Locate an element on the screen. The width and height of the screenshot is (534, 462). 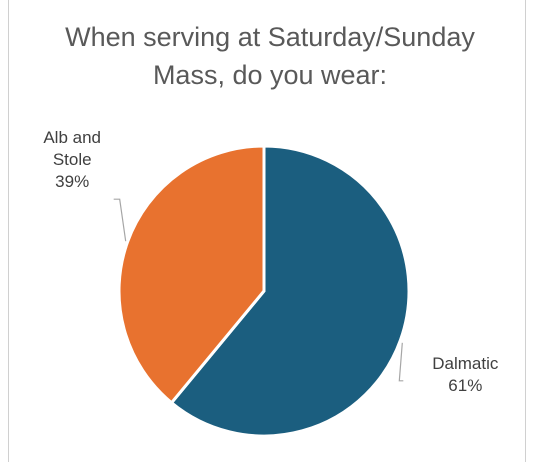
category-label: Alb and Stole is located at coordinates (72, 149).